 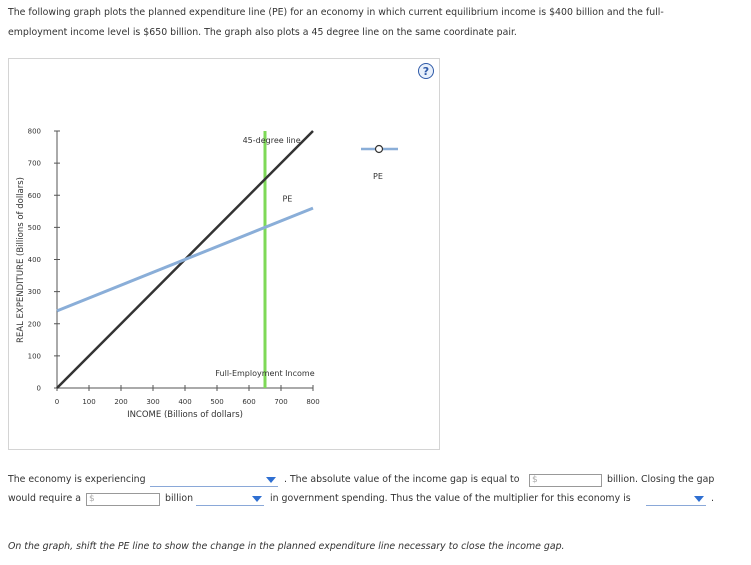 What do you see at coordinates (120, 402) in the screenshot?
I see `x-tick-label: 200` at bounding box center [120, 402].